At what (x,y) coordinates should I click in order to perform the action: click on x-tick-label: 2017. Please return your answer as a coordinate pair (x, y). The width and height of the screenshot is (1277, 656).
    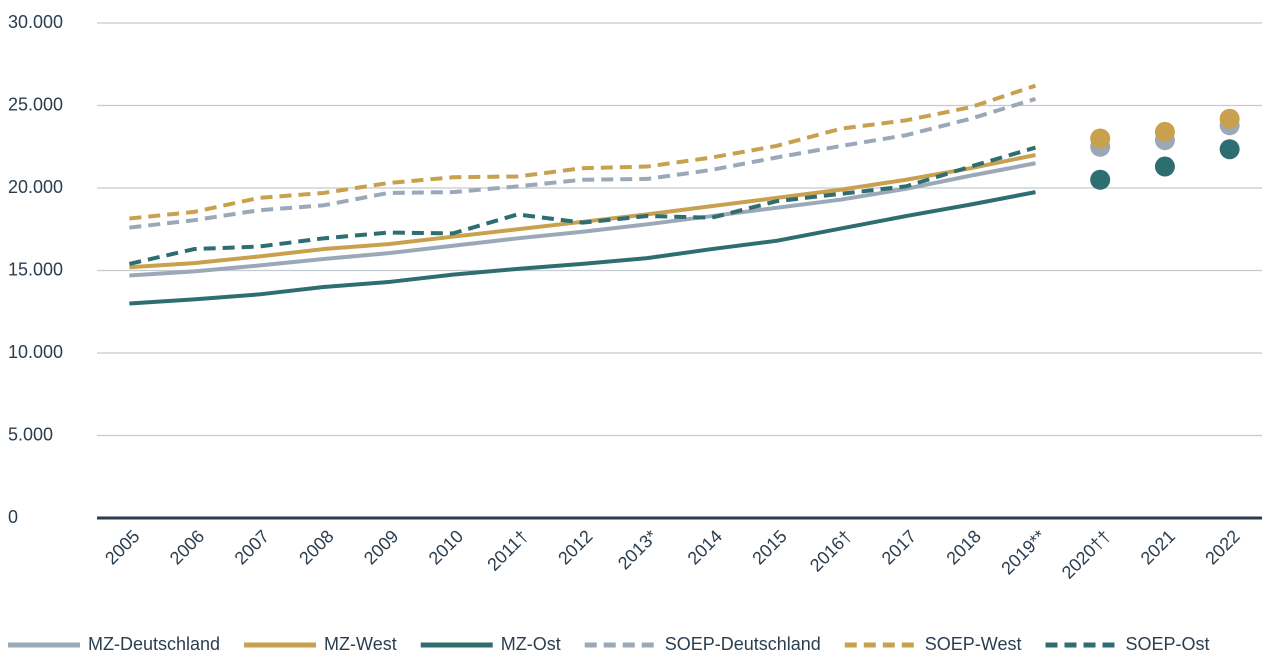
    Looking at the image, I should click on (899, 547).